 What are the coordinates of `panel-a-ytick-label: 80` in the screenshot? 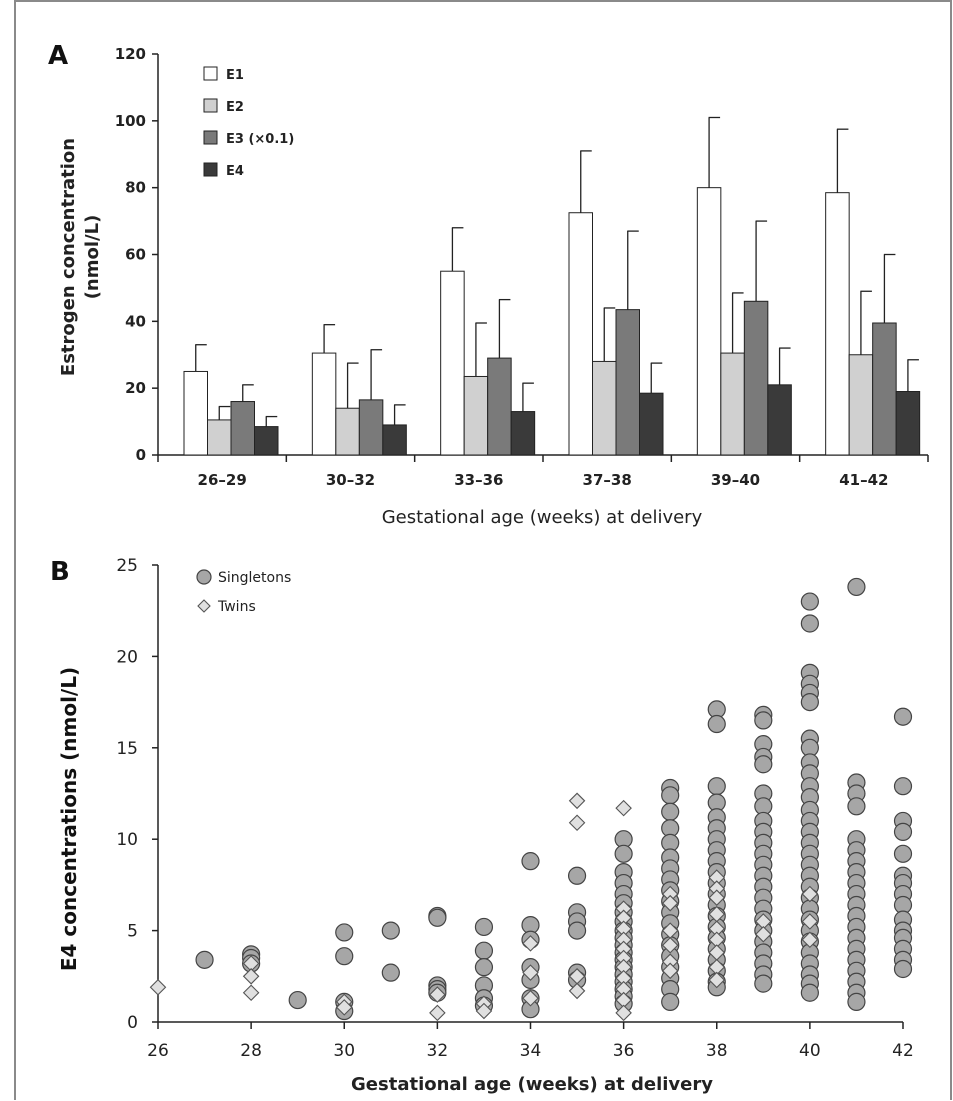 It's located at (135, 188).